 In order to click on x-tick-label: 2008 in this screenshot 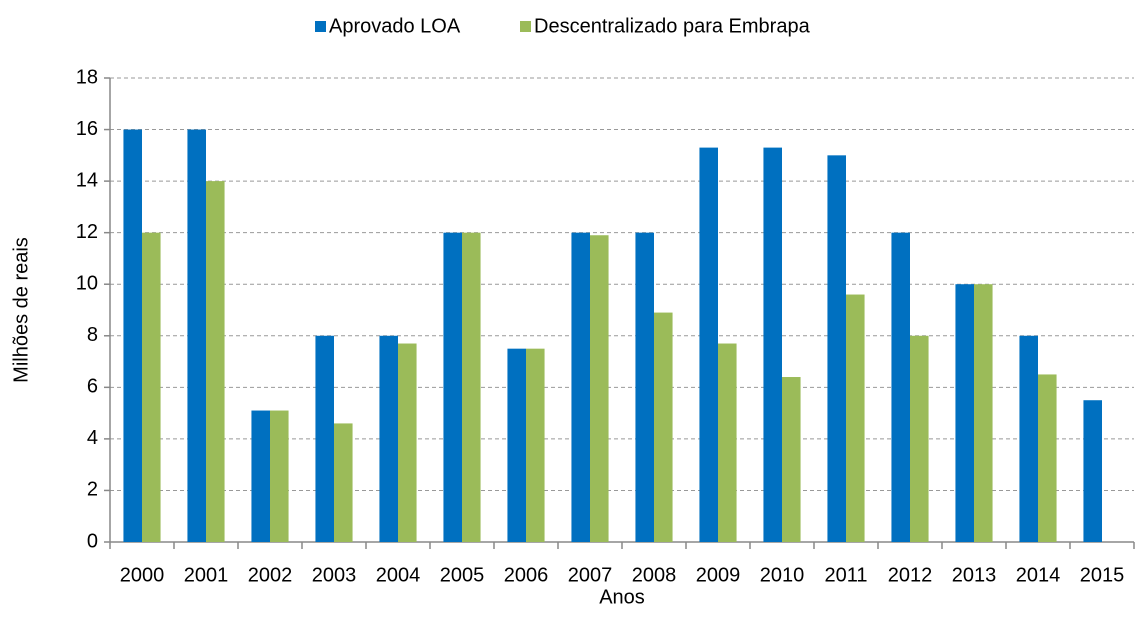, I will do `click(654, 575)`.